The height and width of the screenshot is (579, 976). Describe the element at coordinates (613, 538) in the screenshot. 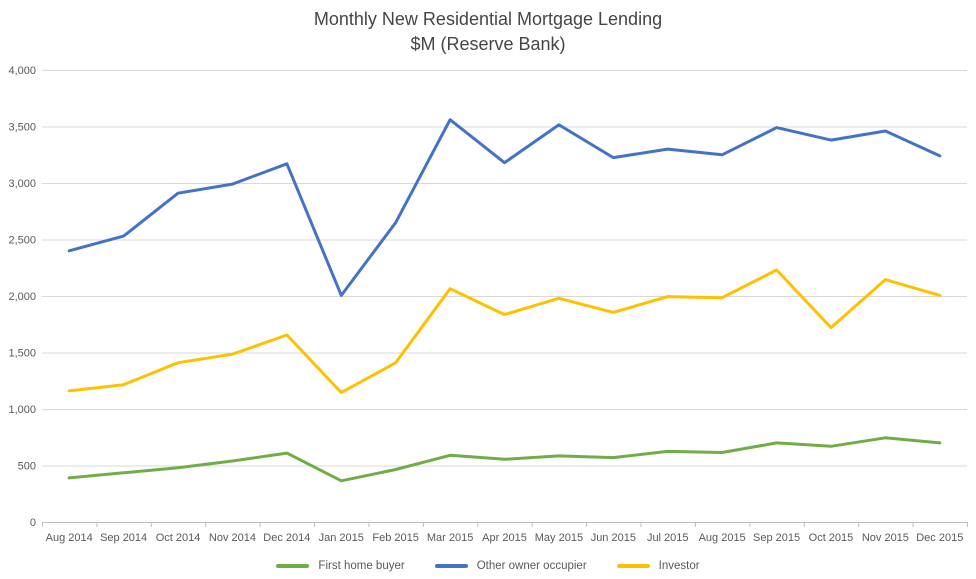

I see `x-tick-label: Jun 2015` at that location.